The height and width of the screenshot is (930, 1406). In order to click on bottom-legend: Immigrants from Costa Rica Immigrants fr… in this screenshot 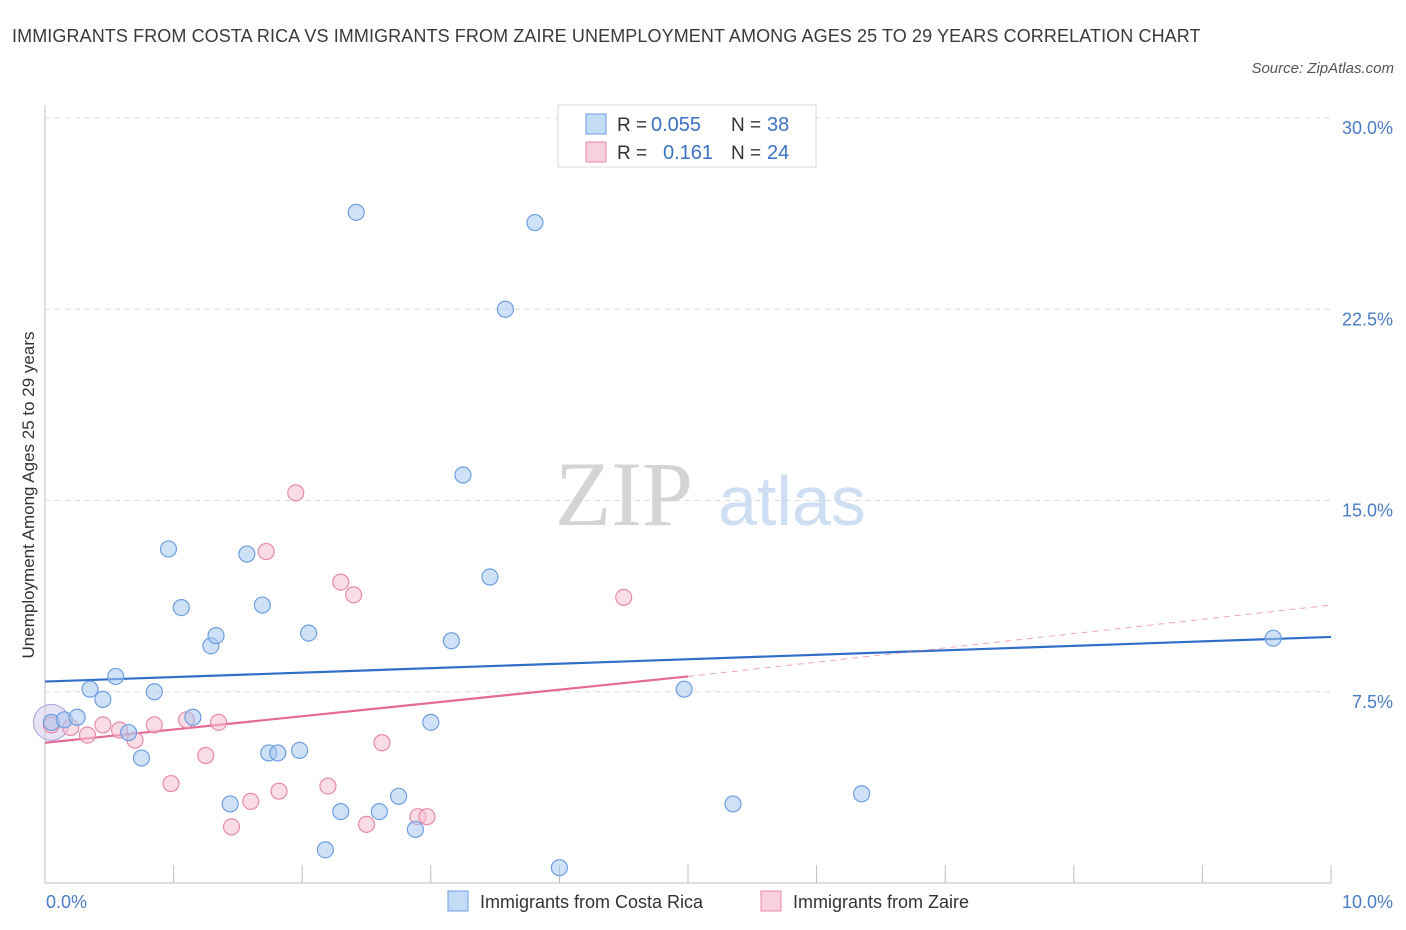, I will do `click(708, 901)`.